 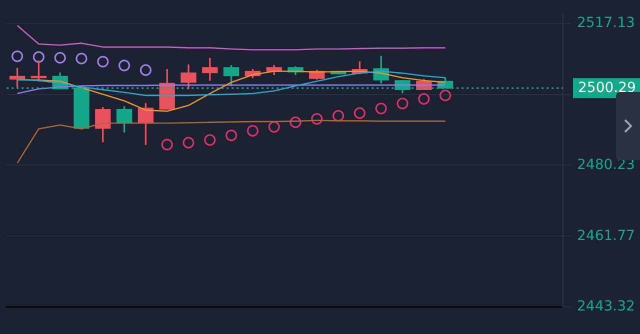 I want to click on y-tick-label: 2461.77, so click(x=606, y=236).